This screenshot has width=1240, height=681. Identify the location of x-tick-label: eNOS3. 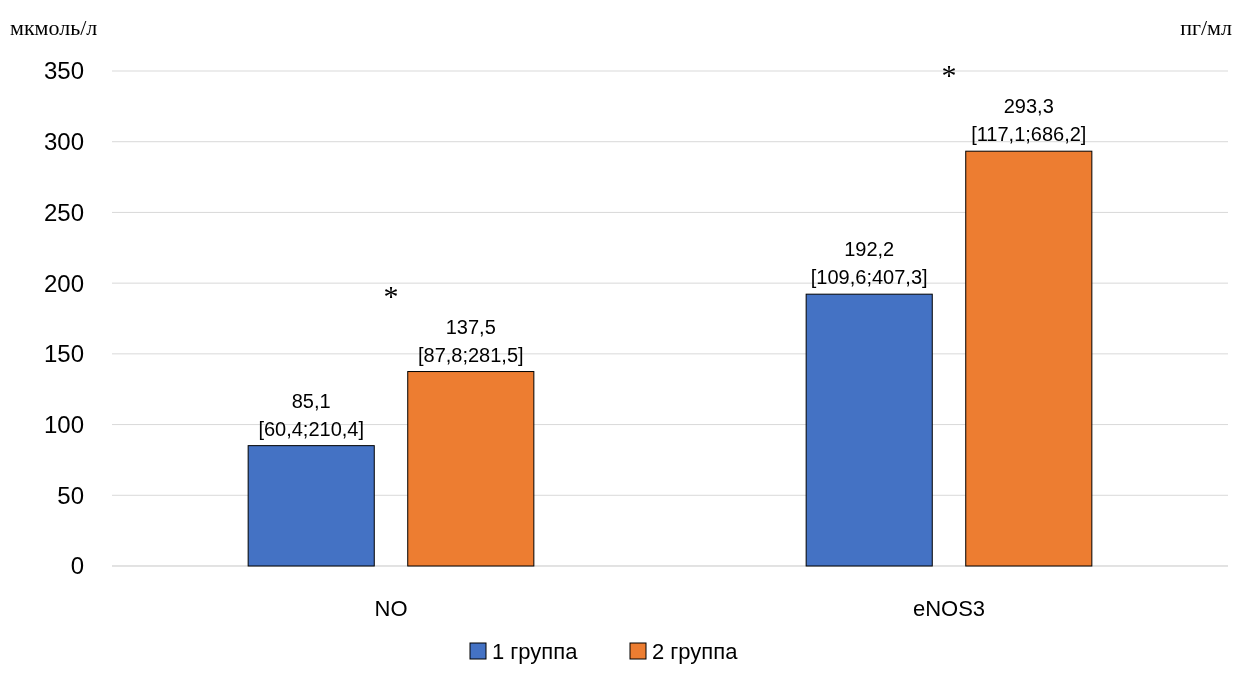
(949, 608).